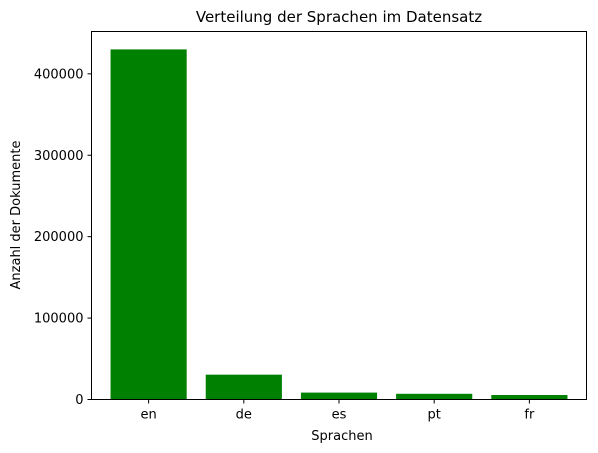 This screenshot has width=598, height=453. What do you see at coordinates (434, 415) in the screenshot?
I see `x-tick-label-pt: pt` at bounding box center [434, 415].